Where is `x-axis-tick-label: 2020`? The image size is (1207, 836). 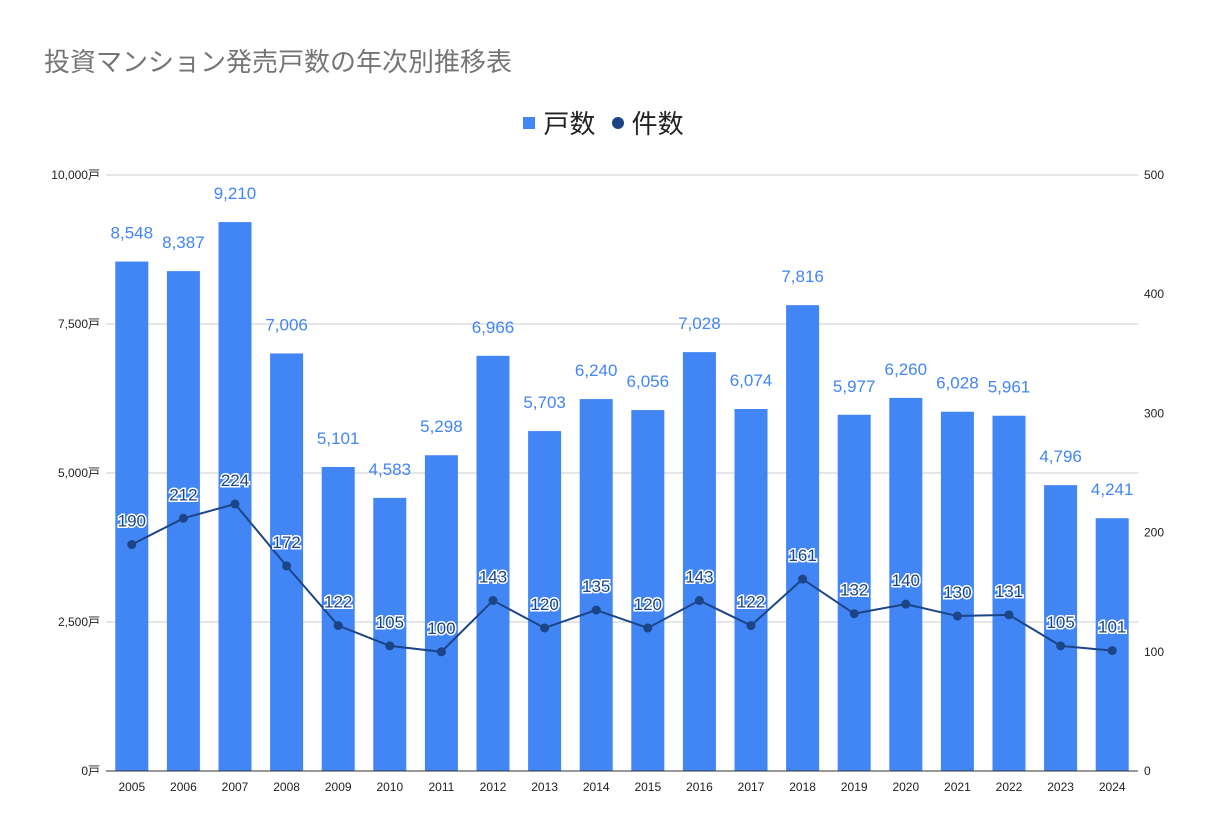
x-axis-tick-label: 2020 is located at coordinates (905, 787).